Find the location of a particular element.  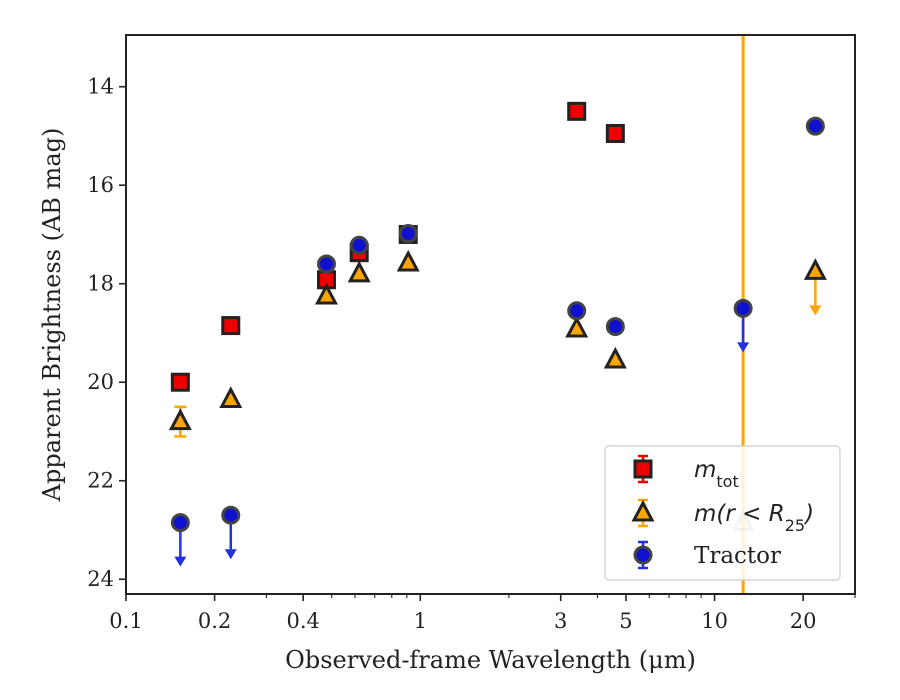

legend-label: mtot is located at coordinates (716, 474).